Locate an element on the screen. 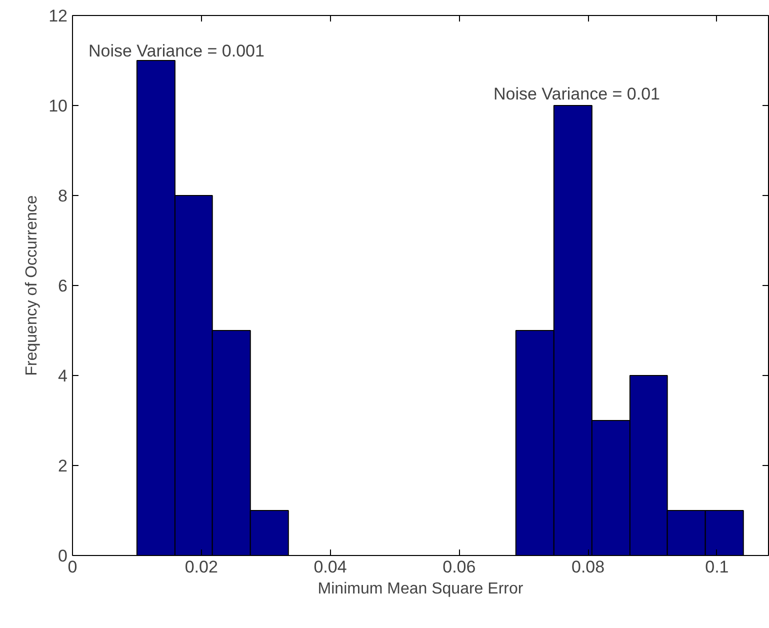  x-tick-label: 0.02 is located at coordinates (201, 567).